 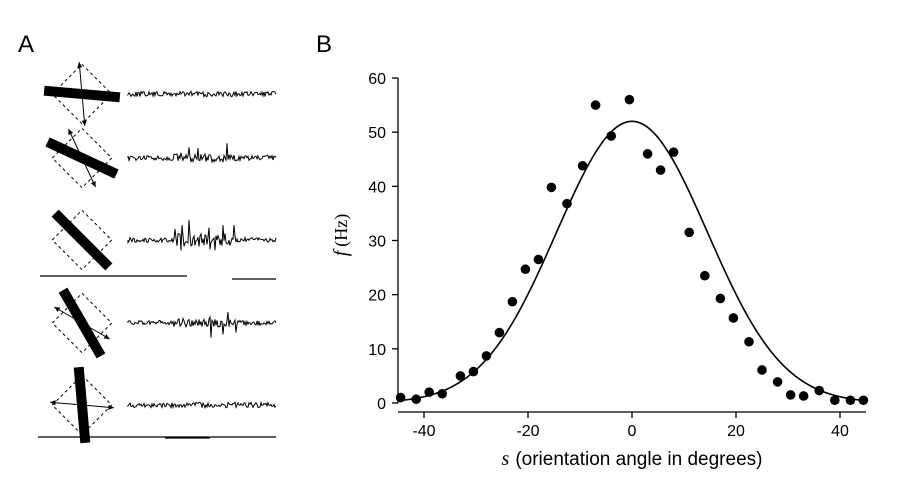 I want to click on y-axis-unit: (Hz), so click(x=341, y=230).